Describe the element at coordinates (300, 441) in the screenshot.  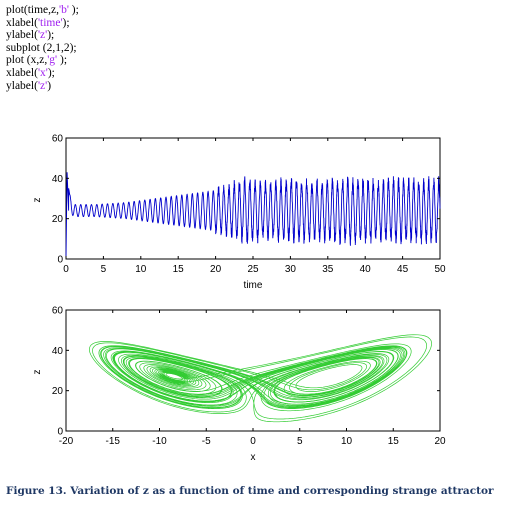
I see `attractor-xtick-label: 5` at that location.